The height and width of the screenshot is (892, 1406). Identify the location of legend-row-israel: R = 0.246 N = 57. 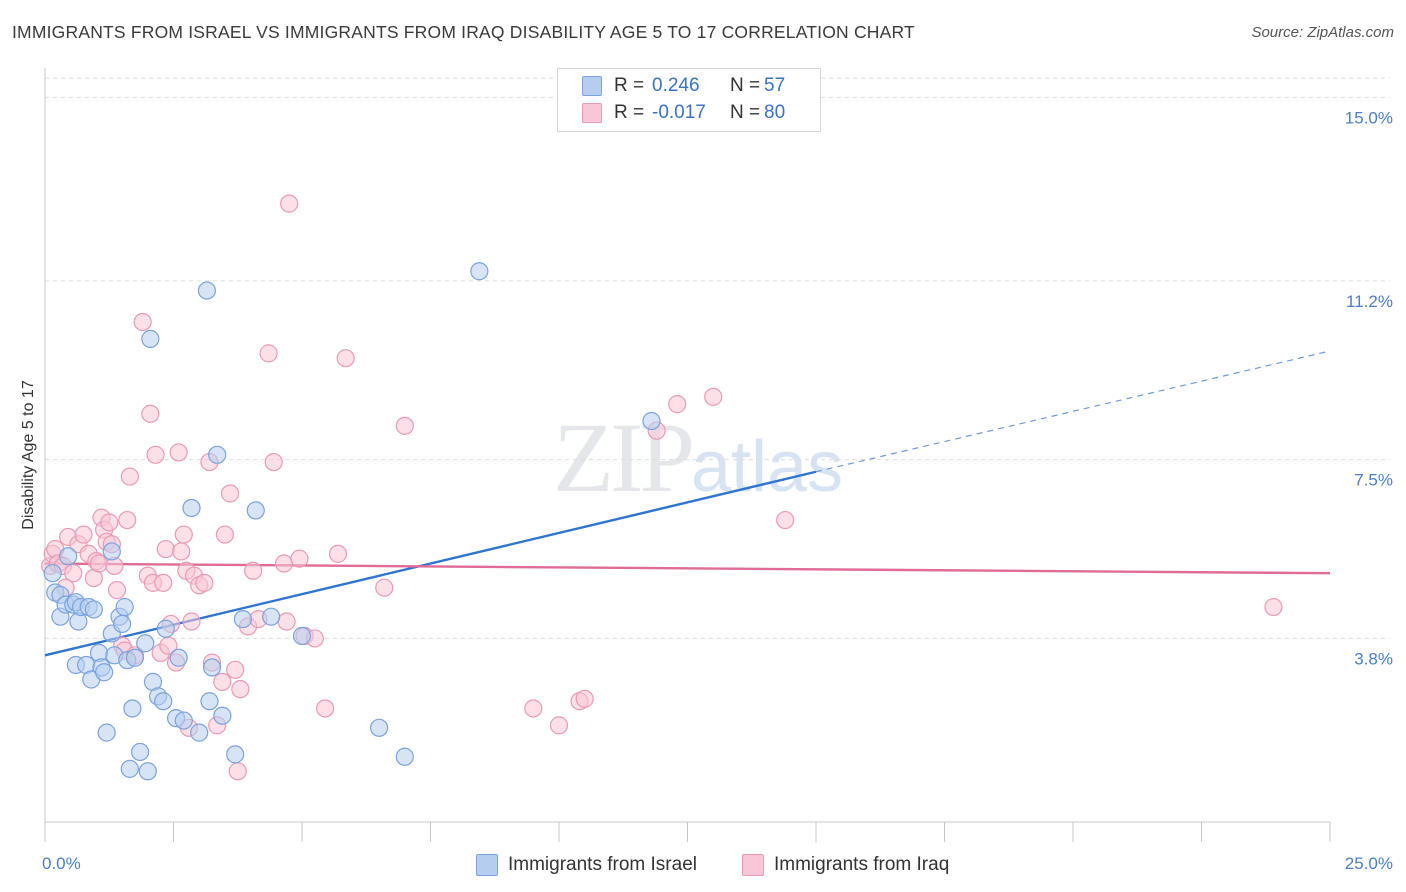
(683, 86).